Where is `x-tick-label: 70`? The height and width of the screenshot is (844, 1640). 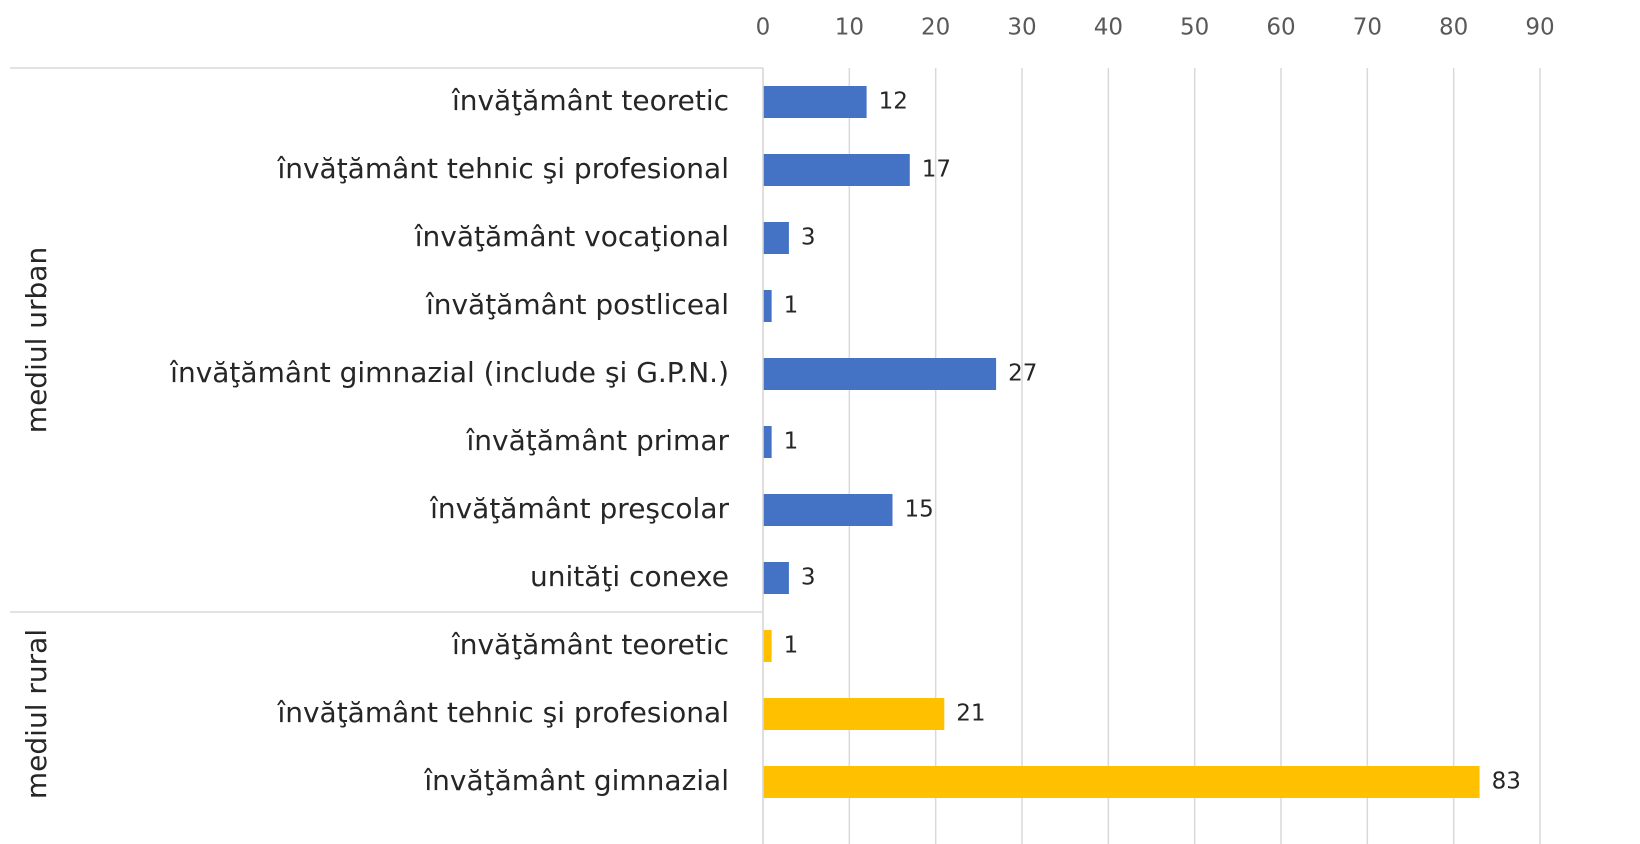 x-tick-label: 70 is located at coordinates (1367, 28).